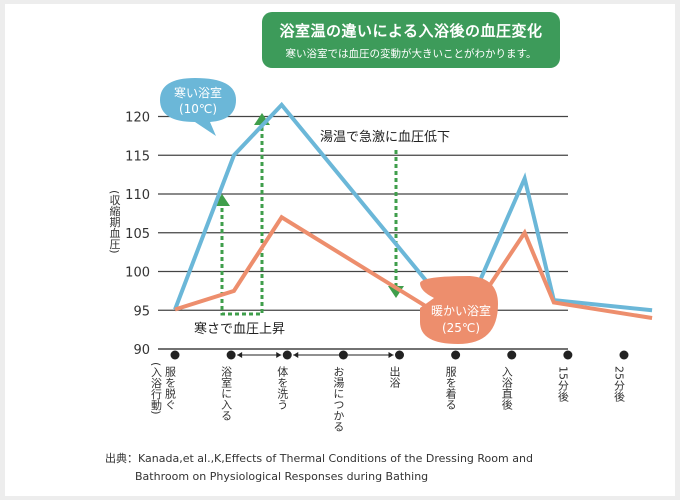 Image resolution: width=680 pixels, height=500 pixels. I want to click on y-tick-105: 105, so click(137, 234).